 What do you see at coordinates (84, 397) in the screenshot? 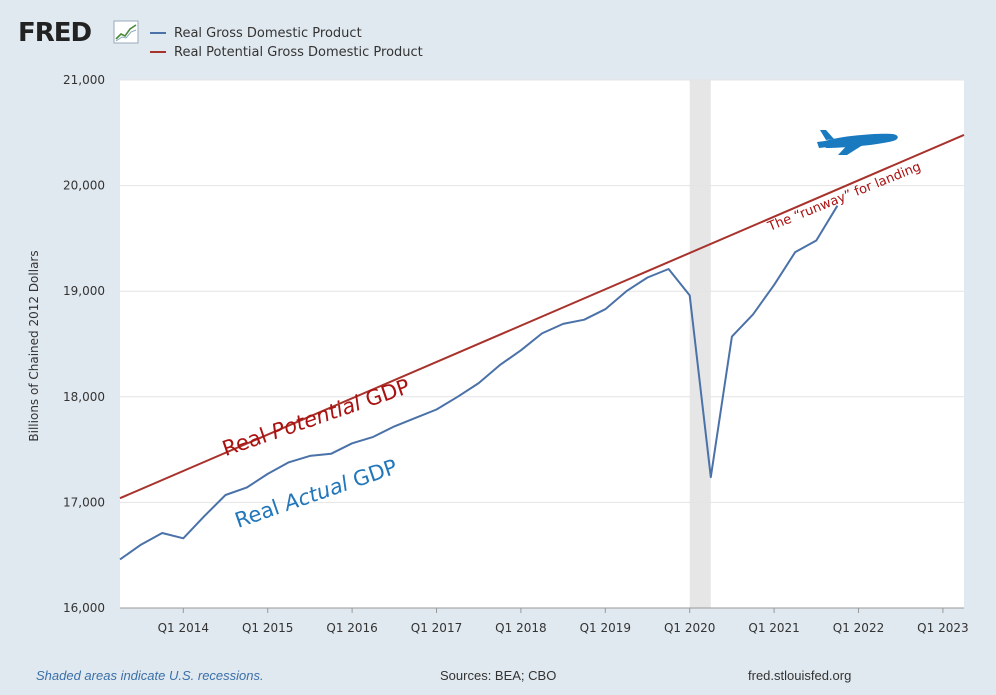
I see `y-tick-label: 18,000` at bounding box center [84, 397].